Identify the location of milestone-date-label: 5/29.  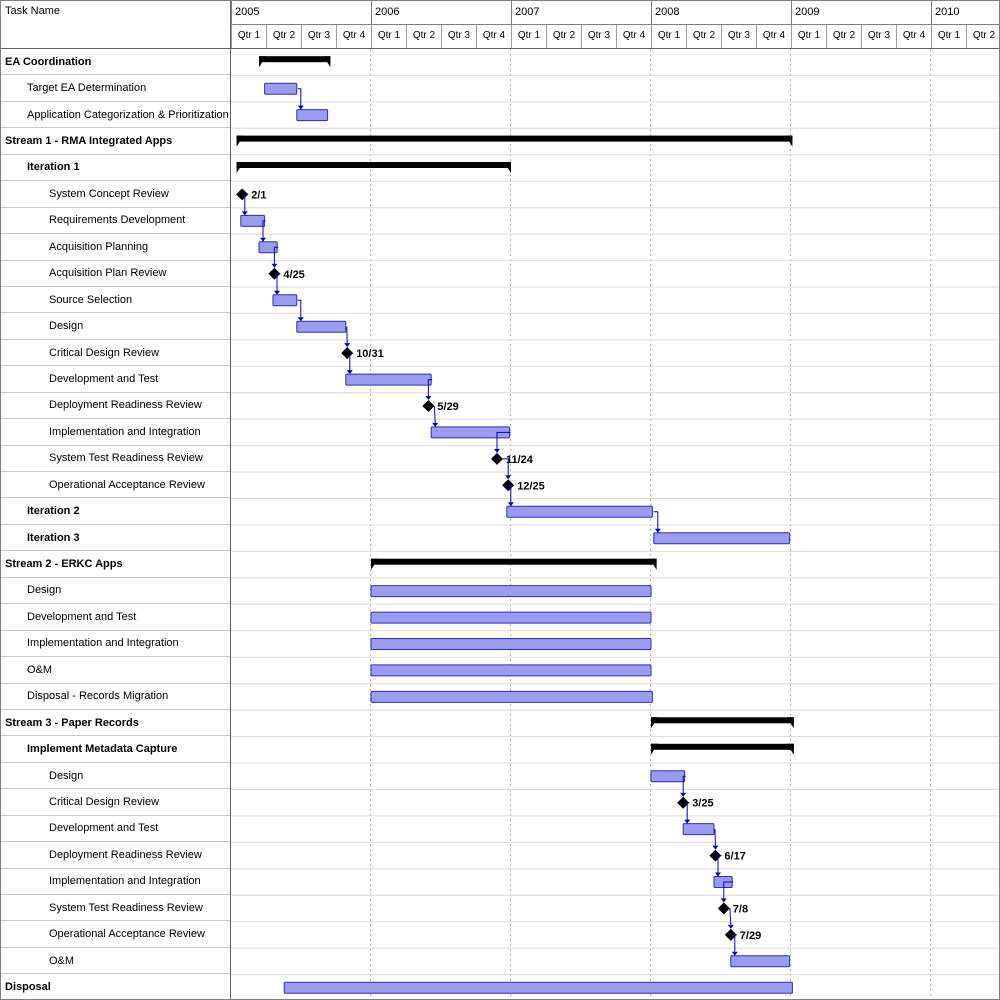
(447, 407).